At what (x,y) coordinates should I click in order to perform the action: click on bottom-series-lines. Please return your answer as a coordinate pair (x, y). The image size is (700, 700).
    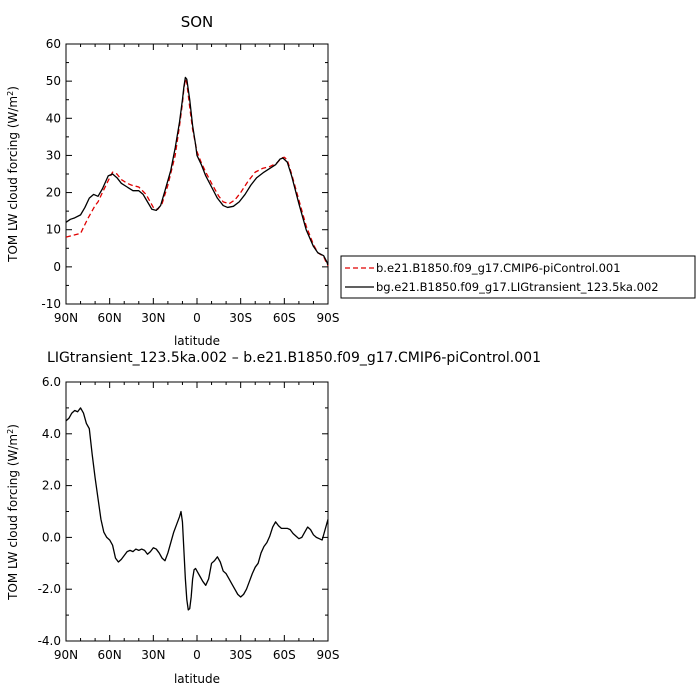
    Looking at the image, I should click on (197, 509).